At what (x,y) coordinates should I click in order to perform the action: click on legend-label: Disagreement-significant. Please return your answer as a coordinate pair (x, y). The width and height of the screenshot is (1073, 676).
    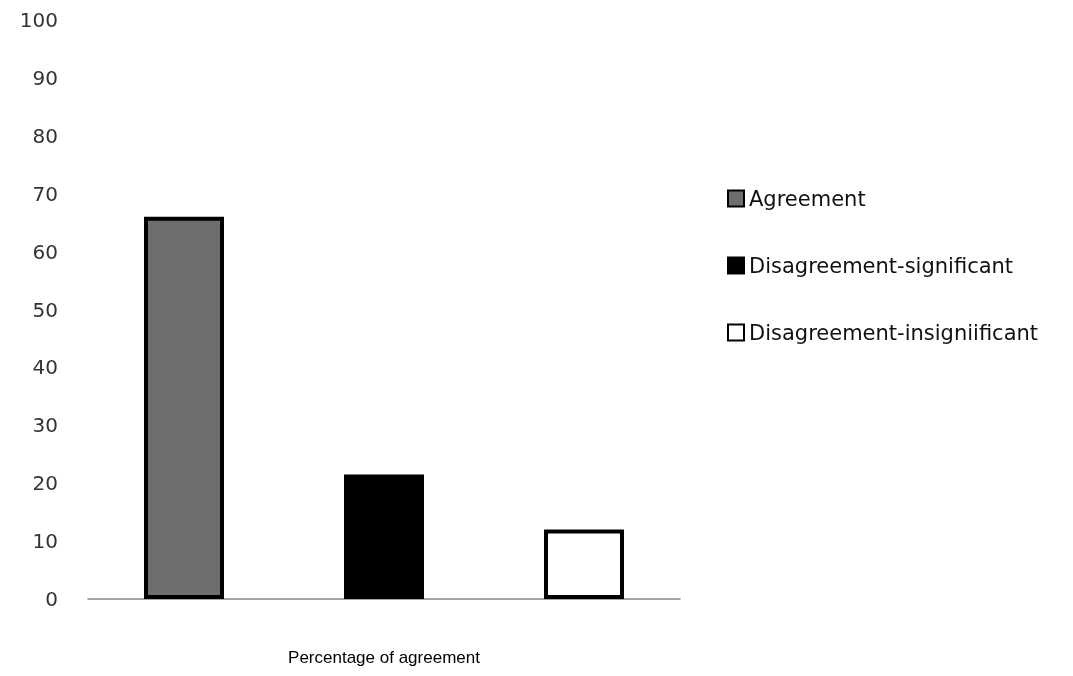
    Looking at the image, I should click on (881, 265).